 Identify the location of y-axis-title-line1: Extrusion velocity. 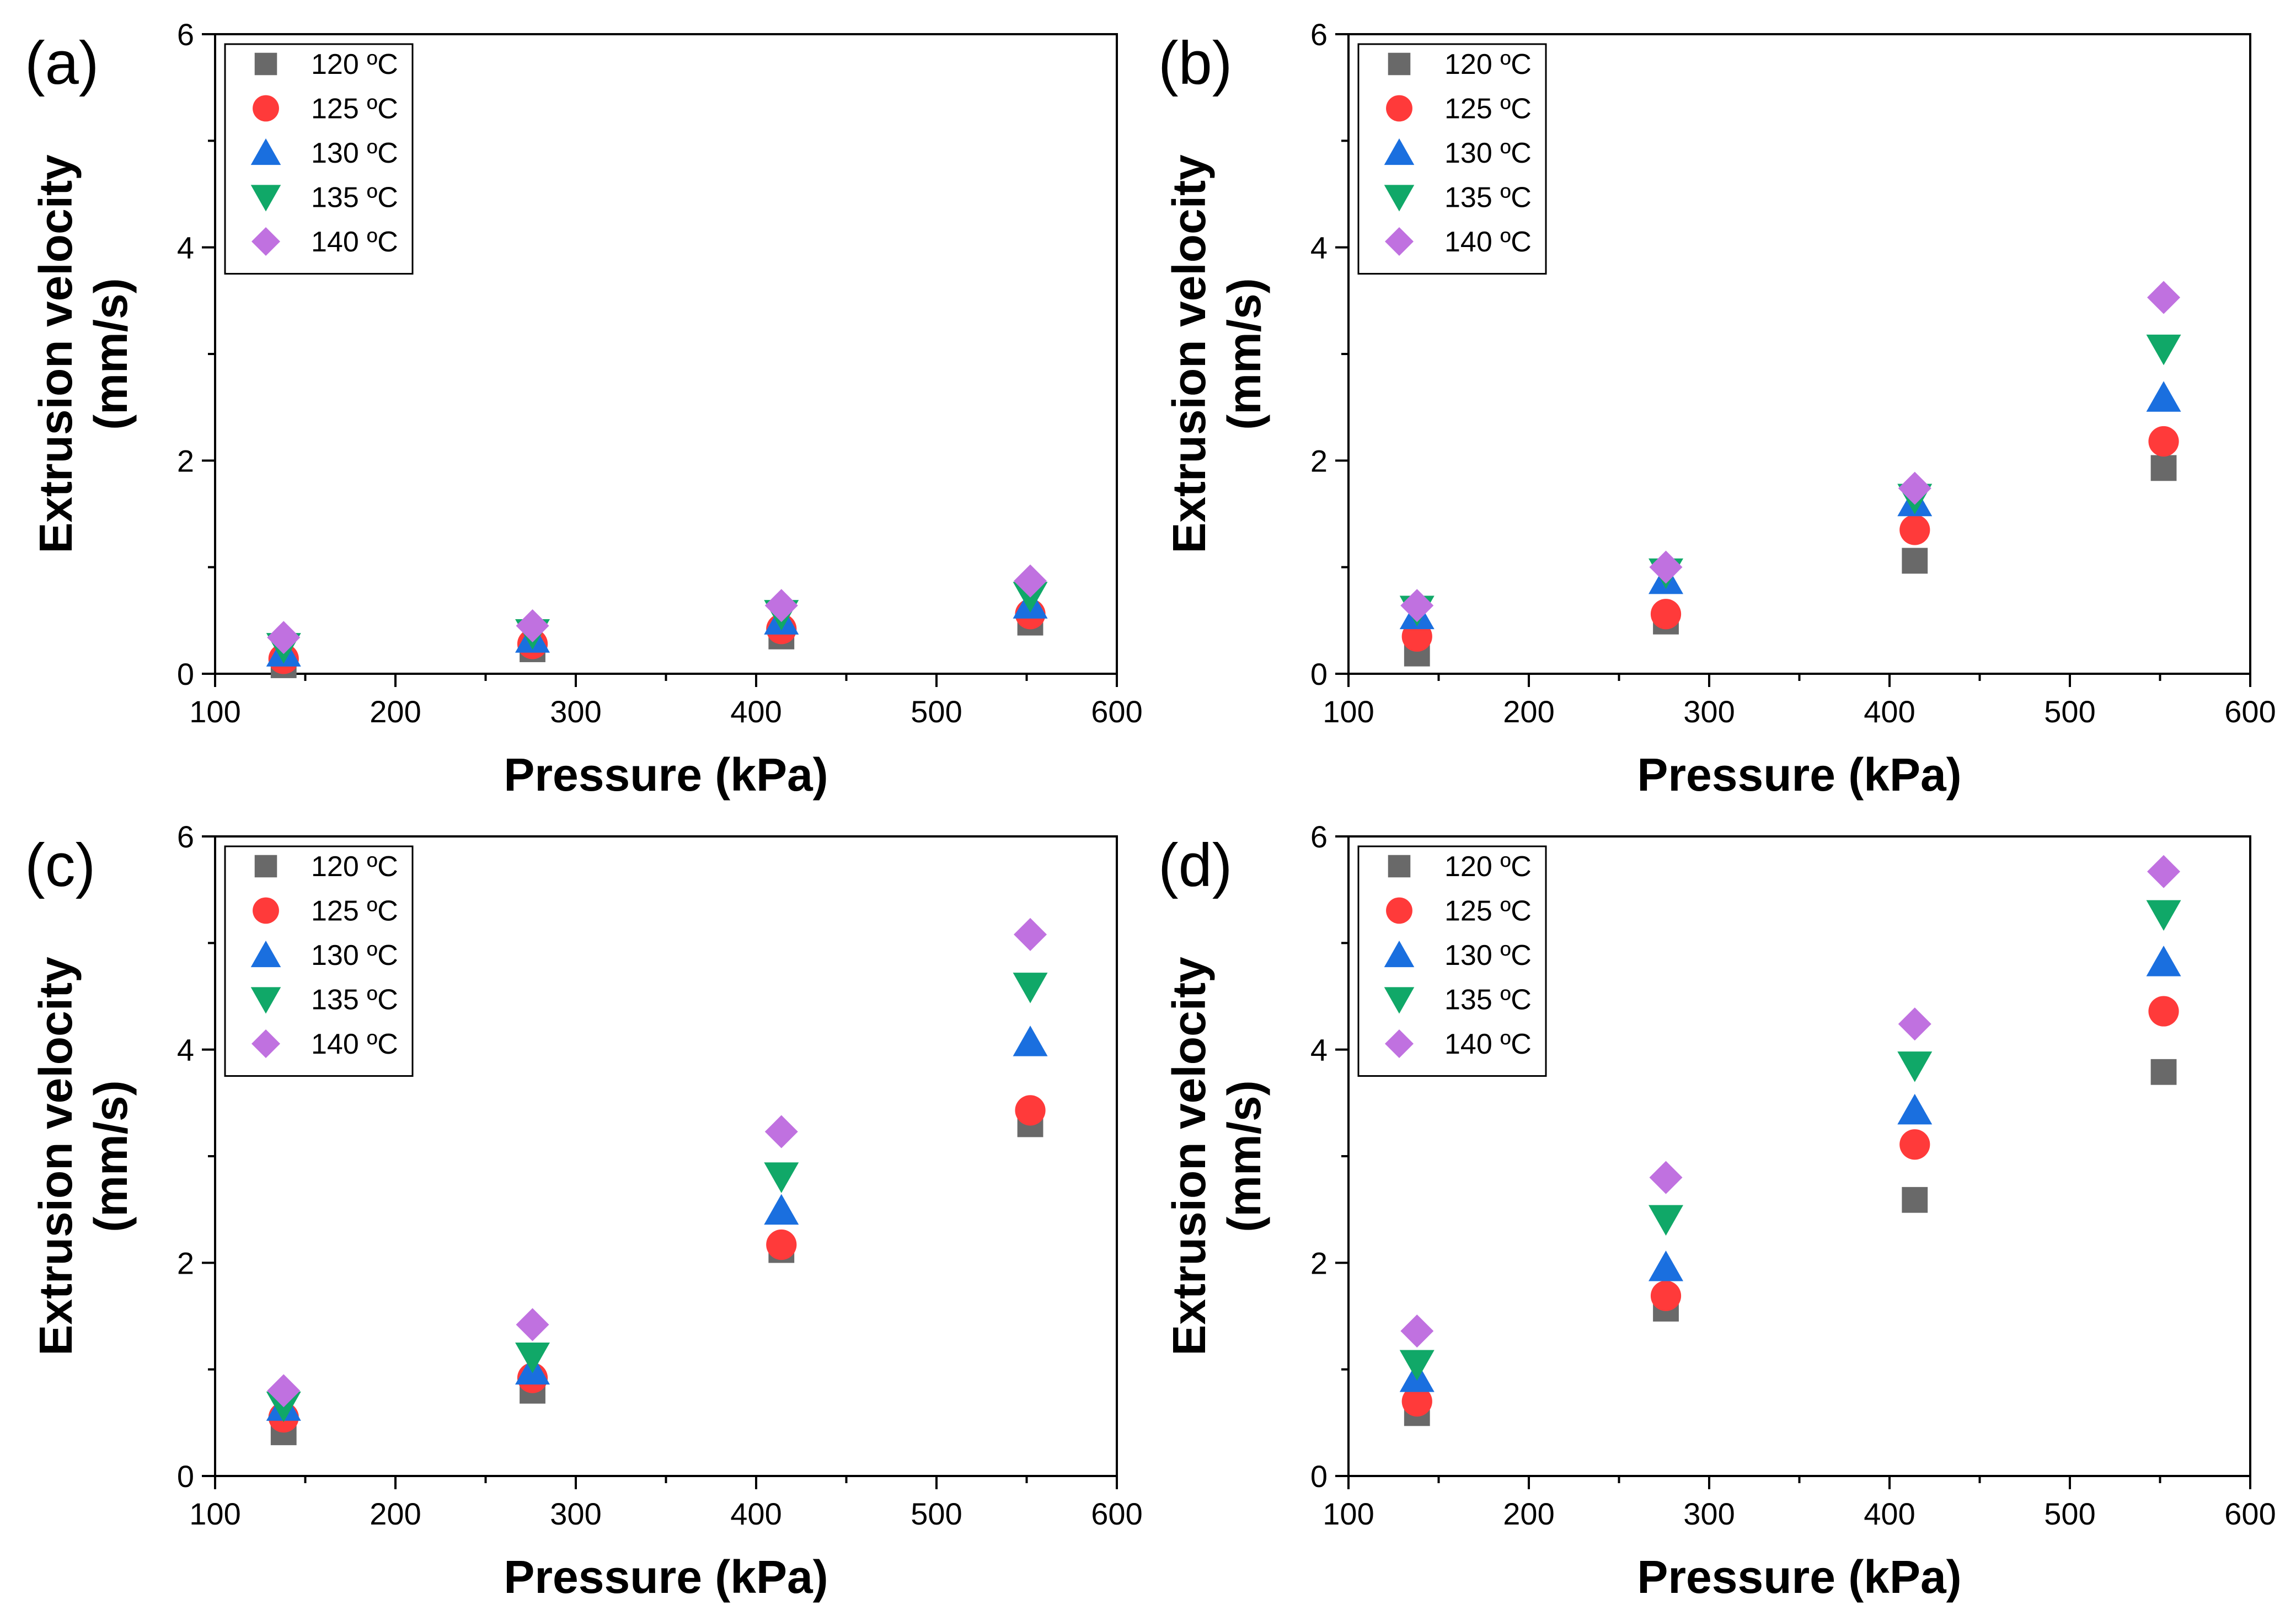
(1189, 1156).